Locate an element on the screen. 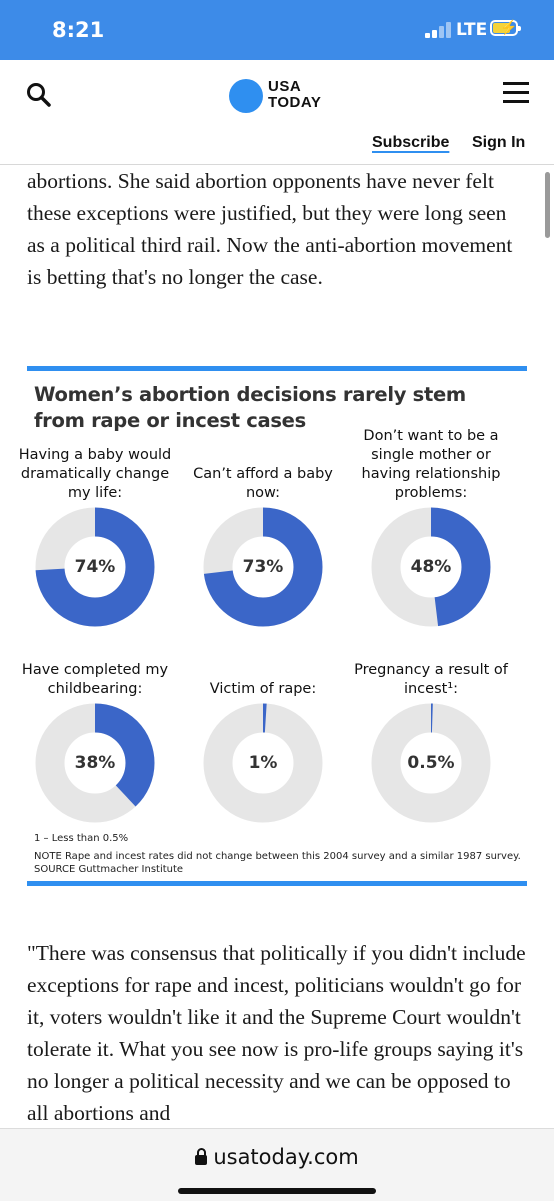 This screenshot has height=1201, width=554. url-text: usatoday.com is located at coordinates (286, 1157).